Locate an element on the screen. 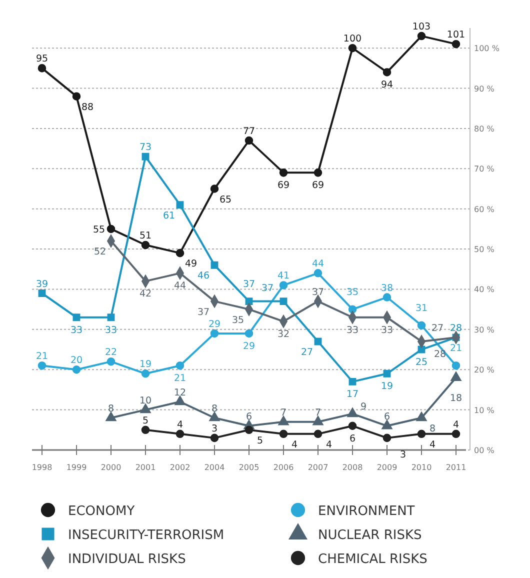 The height and width of the screenshot is (578, 530). x-tick-label: 2004 is located at coordinates (214, 467).